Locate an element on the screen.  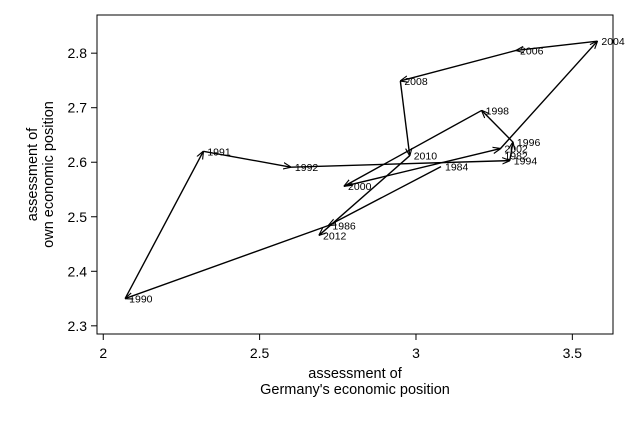
point-label: 1994 is located at coordinates (526, 162).